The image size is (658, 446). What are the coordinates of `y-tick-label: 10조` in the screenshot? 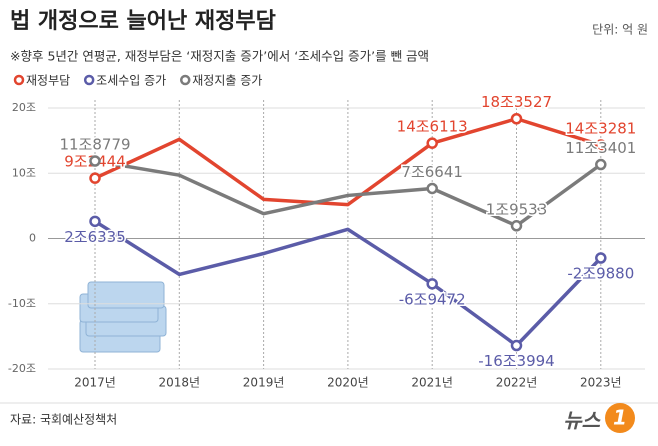 It's located at (24, 172).